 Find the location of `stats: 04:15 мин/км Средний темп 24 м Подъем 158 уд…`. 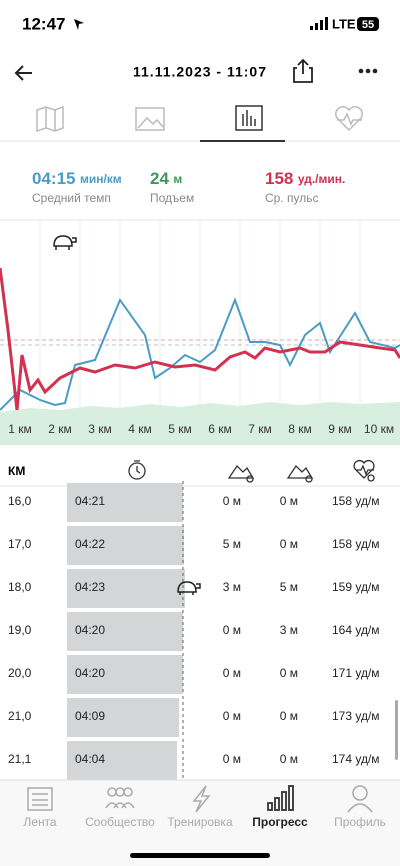

stats: 04:15 мин/км Средний темп 24 м Подъем 158 уд… is located at coordinates (188, 187).